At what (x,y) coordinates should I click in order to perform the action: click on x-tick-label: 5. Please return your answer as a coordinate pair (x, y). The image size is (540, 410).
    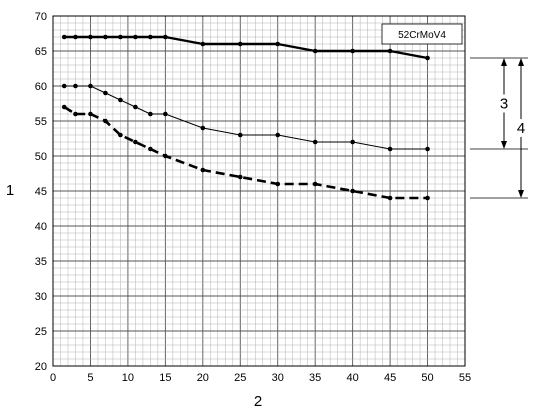
    Looking at the image, I should click on (90, 378).